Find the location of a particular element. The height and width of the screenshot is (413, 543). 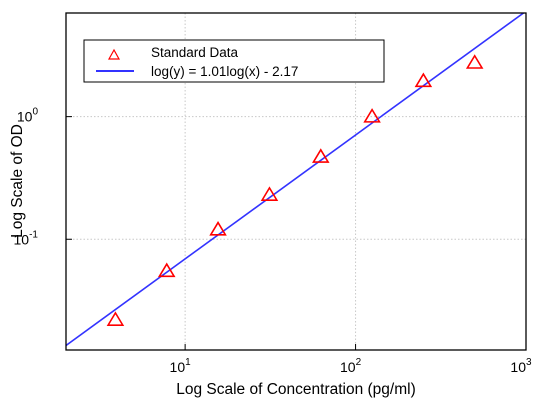

x-tick-label: 10² is located at coordinates (351, 366).